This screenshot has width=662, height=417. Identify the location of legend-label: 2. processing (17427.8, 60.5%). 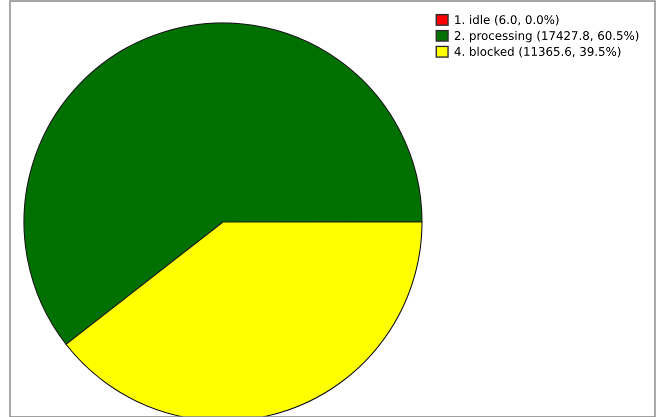
(546, 36).